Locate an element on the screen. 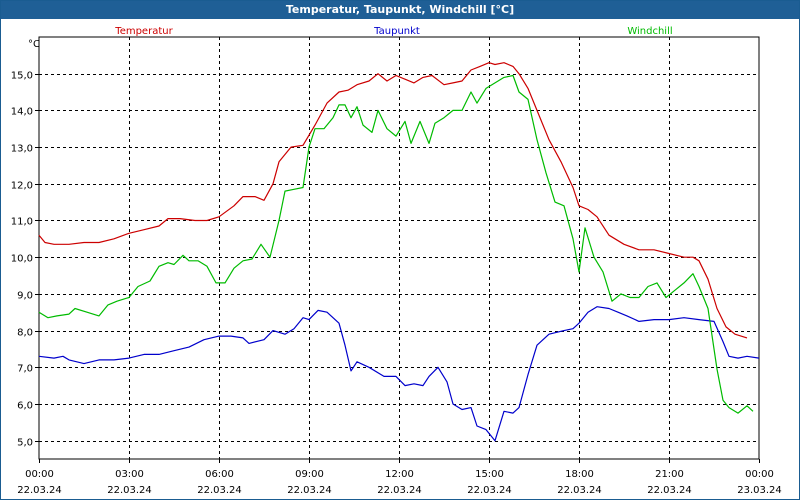 Image resolution: width=800 pixels, height=500 pixels. x-tick-time-label: 06:00 is located at coordinates (219, 474).